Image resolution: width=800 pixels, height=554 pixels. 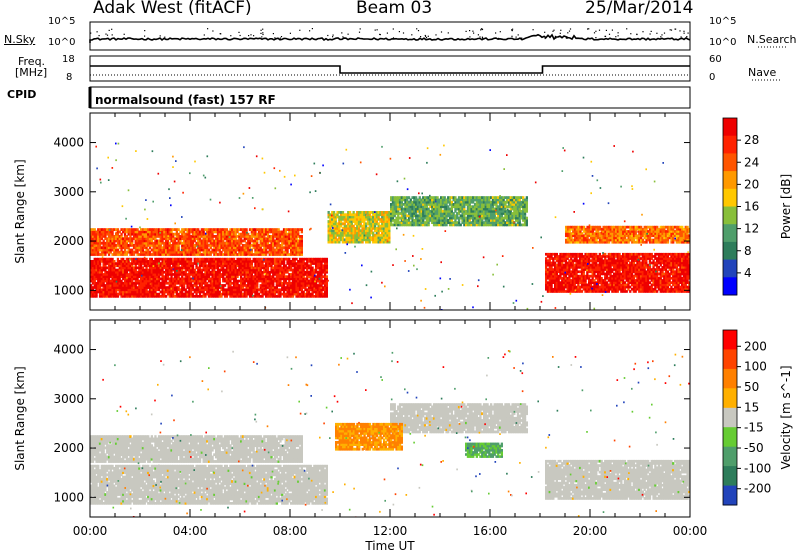 What do you see at coordinates (545, 38) in the screenshot?
I see `nsky-dot` at bounding box center [545, 38].